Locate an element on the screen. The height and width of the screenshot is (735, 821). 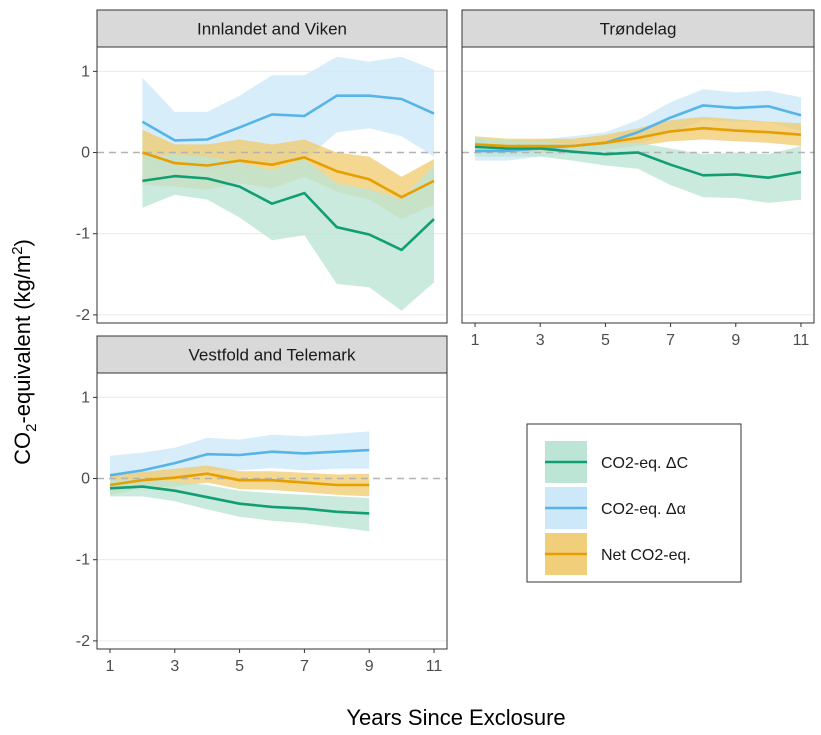
legend: CO2-eq. ΔC CO2-eq. Δα Net CO2-eq. is located at coordinates (634, 503).